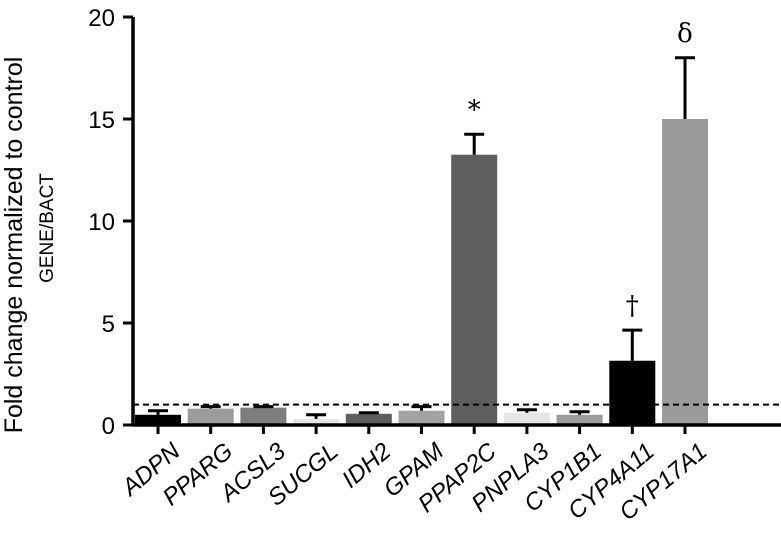 This screenshot has width=781, height=548. Describe the element at coordinates (101, 222) in the screenshot. I see `y-tick-label: 10` at that location.